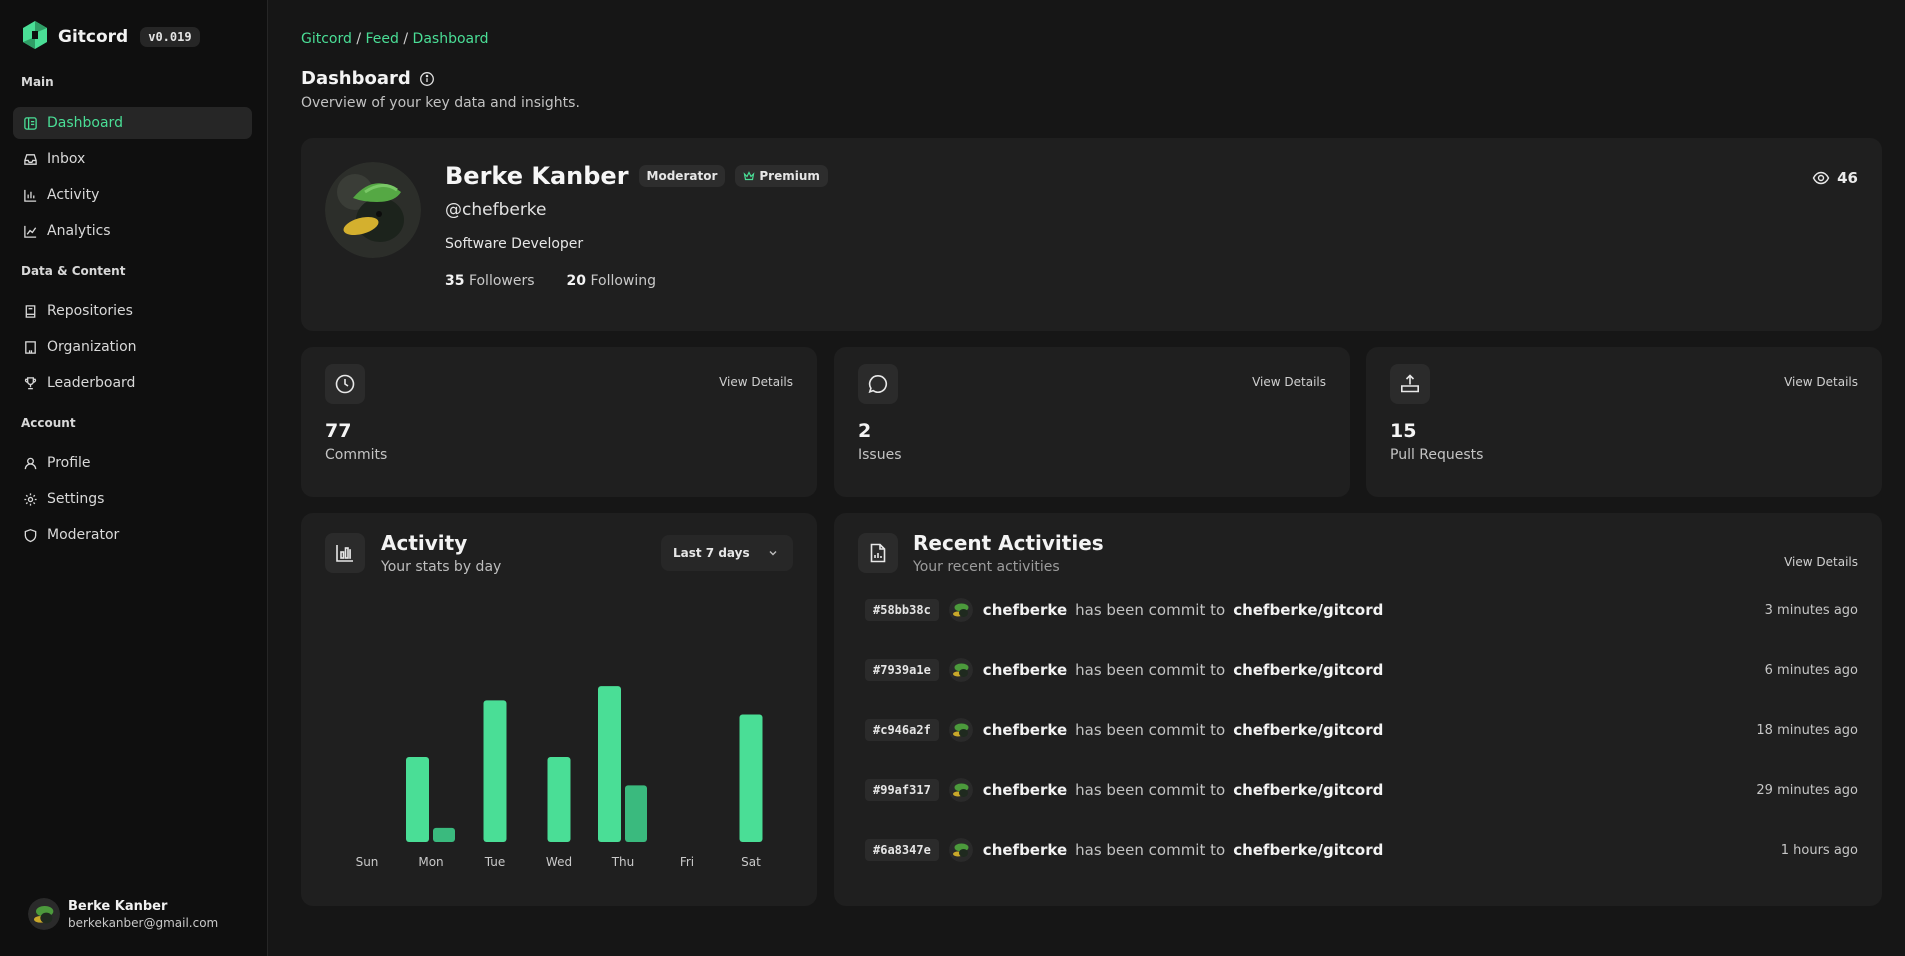 Image resolution: width=1905 pixels, height=956 pixels. What do you see at coordinates (1437, 455) in the screenshot?
I see `stat-label: Pull Requests` at bounding box center [1437, 455].